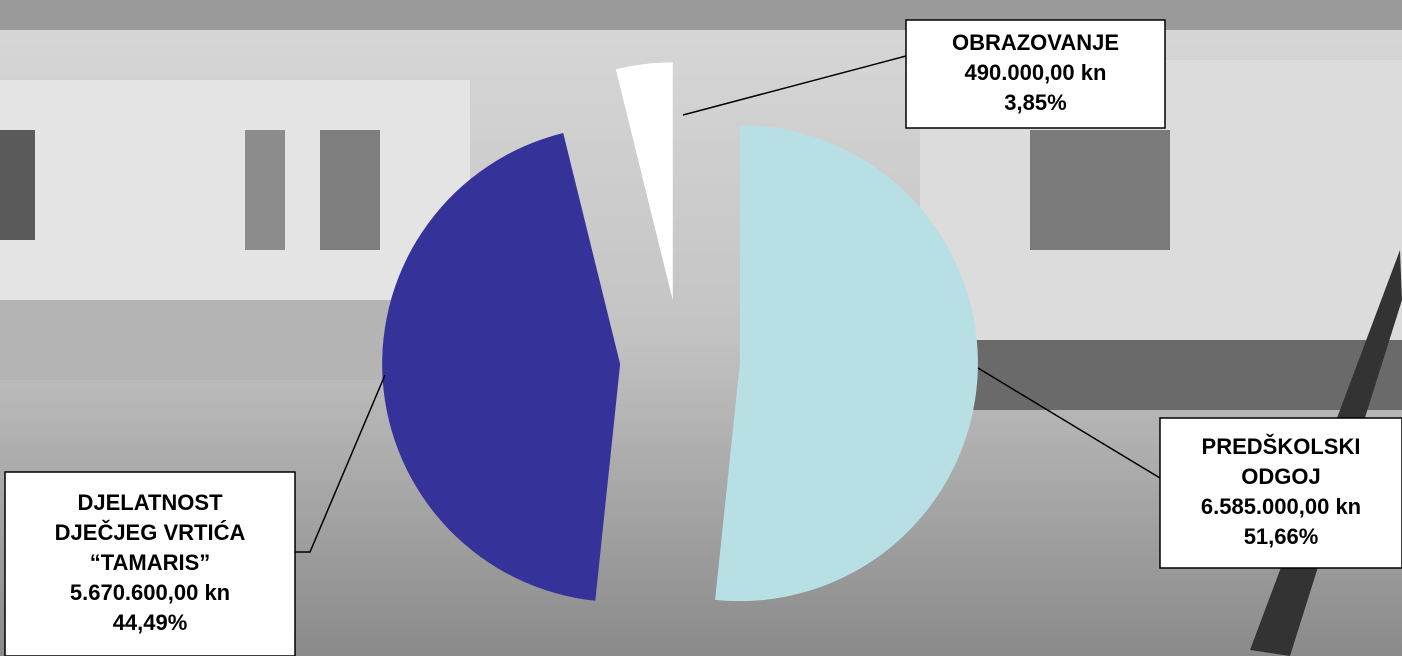 The width and height of the screenshot is (1402, 656). Describe the element at coordinates (150, 532) in the screenshot. I see `slice-label: DJEČJEG VRTIĆA` at that location.